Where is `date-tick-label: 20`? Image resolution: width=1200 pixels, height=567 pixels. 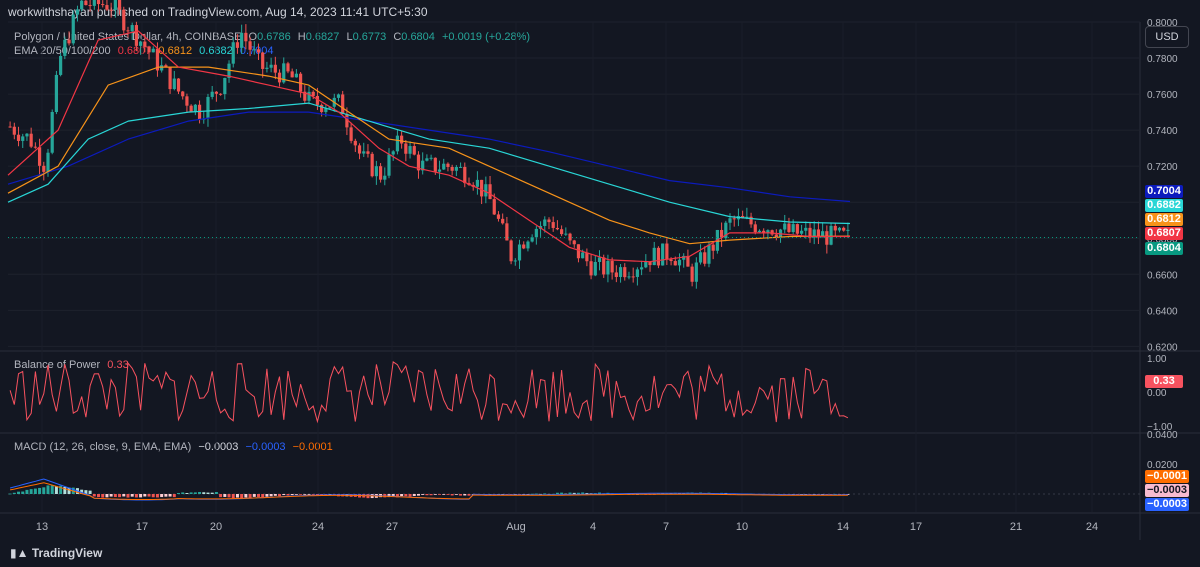 date-tick-label: 20 is located at coordinates (216, 527).